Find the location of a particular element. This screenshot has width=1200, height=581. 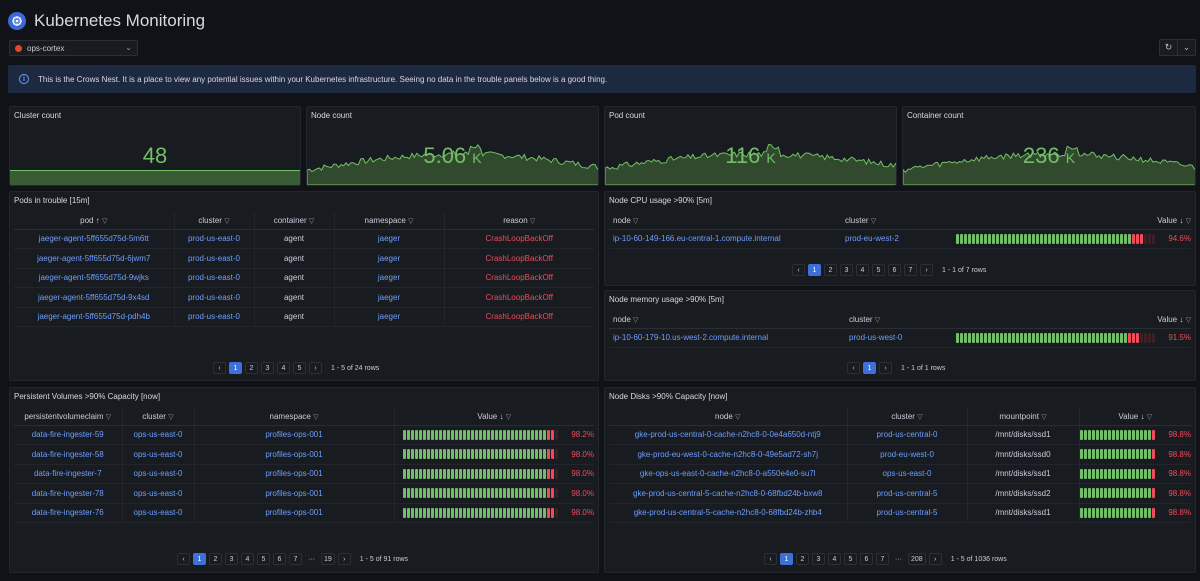

refresh-icon: ↻ is located at coordinates (1169, 47).